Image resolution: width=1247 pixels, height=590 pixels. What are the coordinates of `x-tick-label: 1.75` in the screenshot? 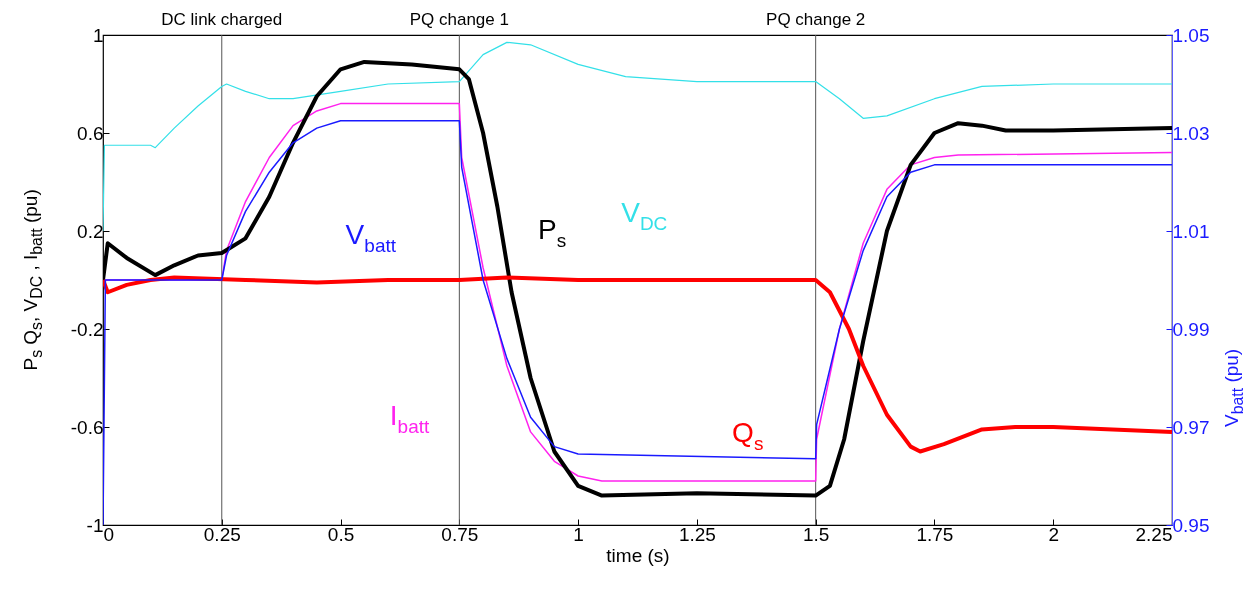 It's located at (935, 534).